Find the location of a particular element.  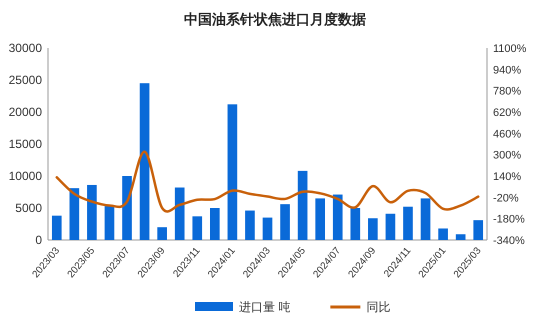

y2-tick-label: 940% is located at coordinates (507, 70).